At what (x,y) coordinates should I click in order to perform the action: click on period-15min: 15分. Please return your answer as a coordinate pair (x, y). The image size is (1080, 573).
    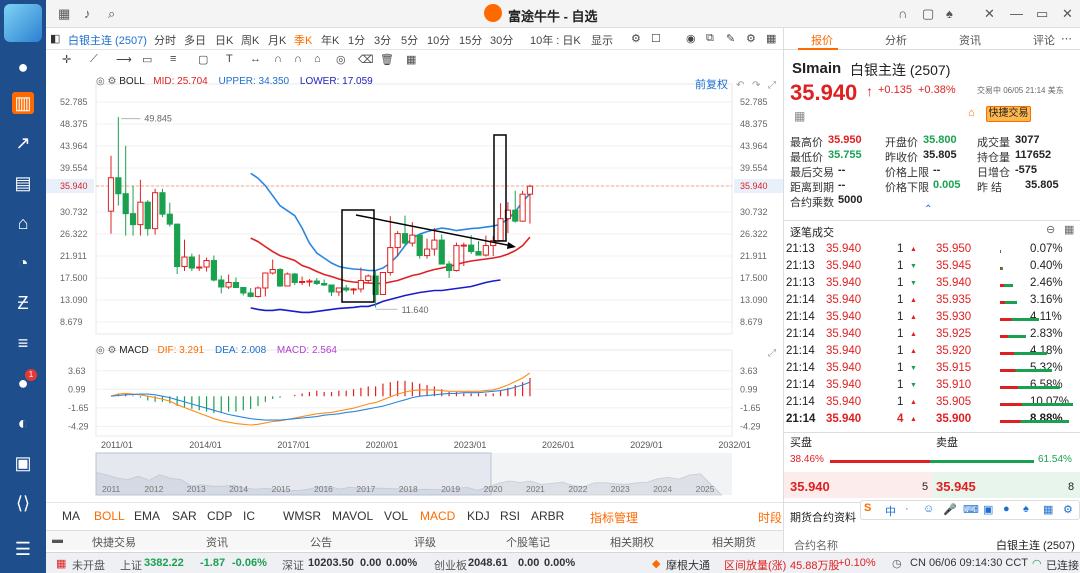
    Looking at the image, I should click on (471, 41).